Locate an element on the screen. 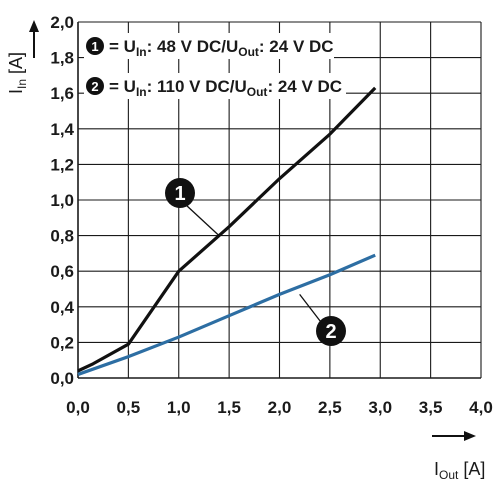 This screenshot has width=500, height=500. x-tick-label: 1,0 is located at coordinates (179, 407).